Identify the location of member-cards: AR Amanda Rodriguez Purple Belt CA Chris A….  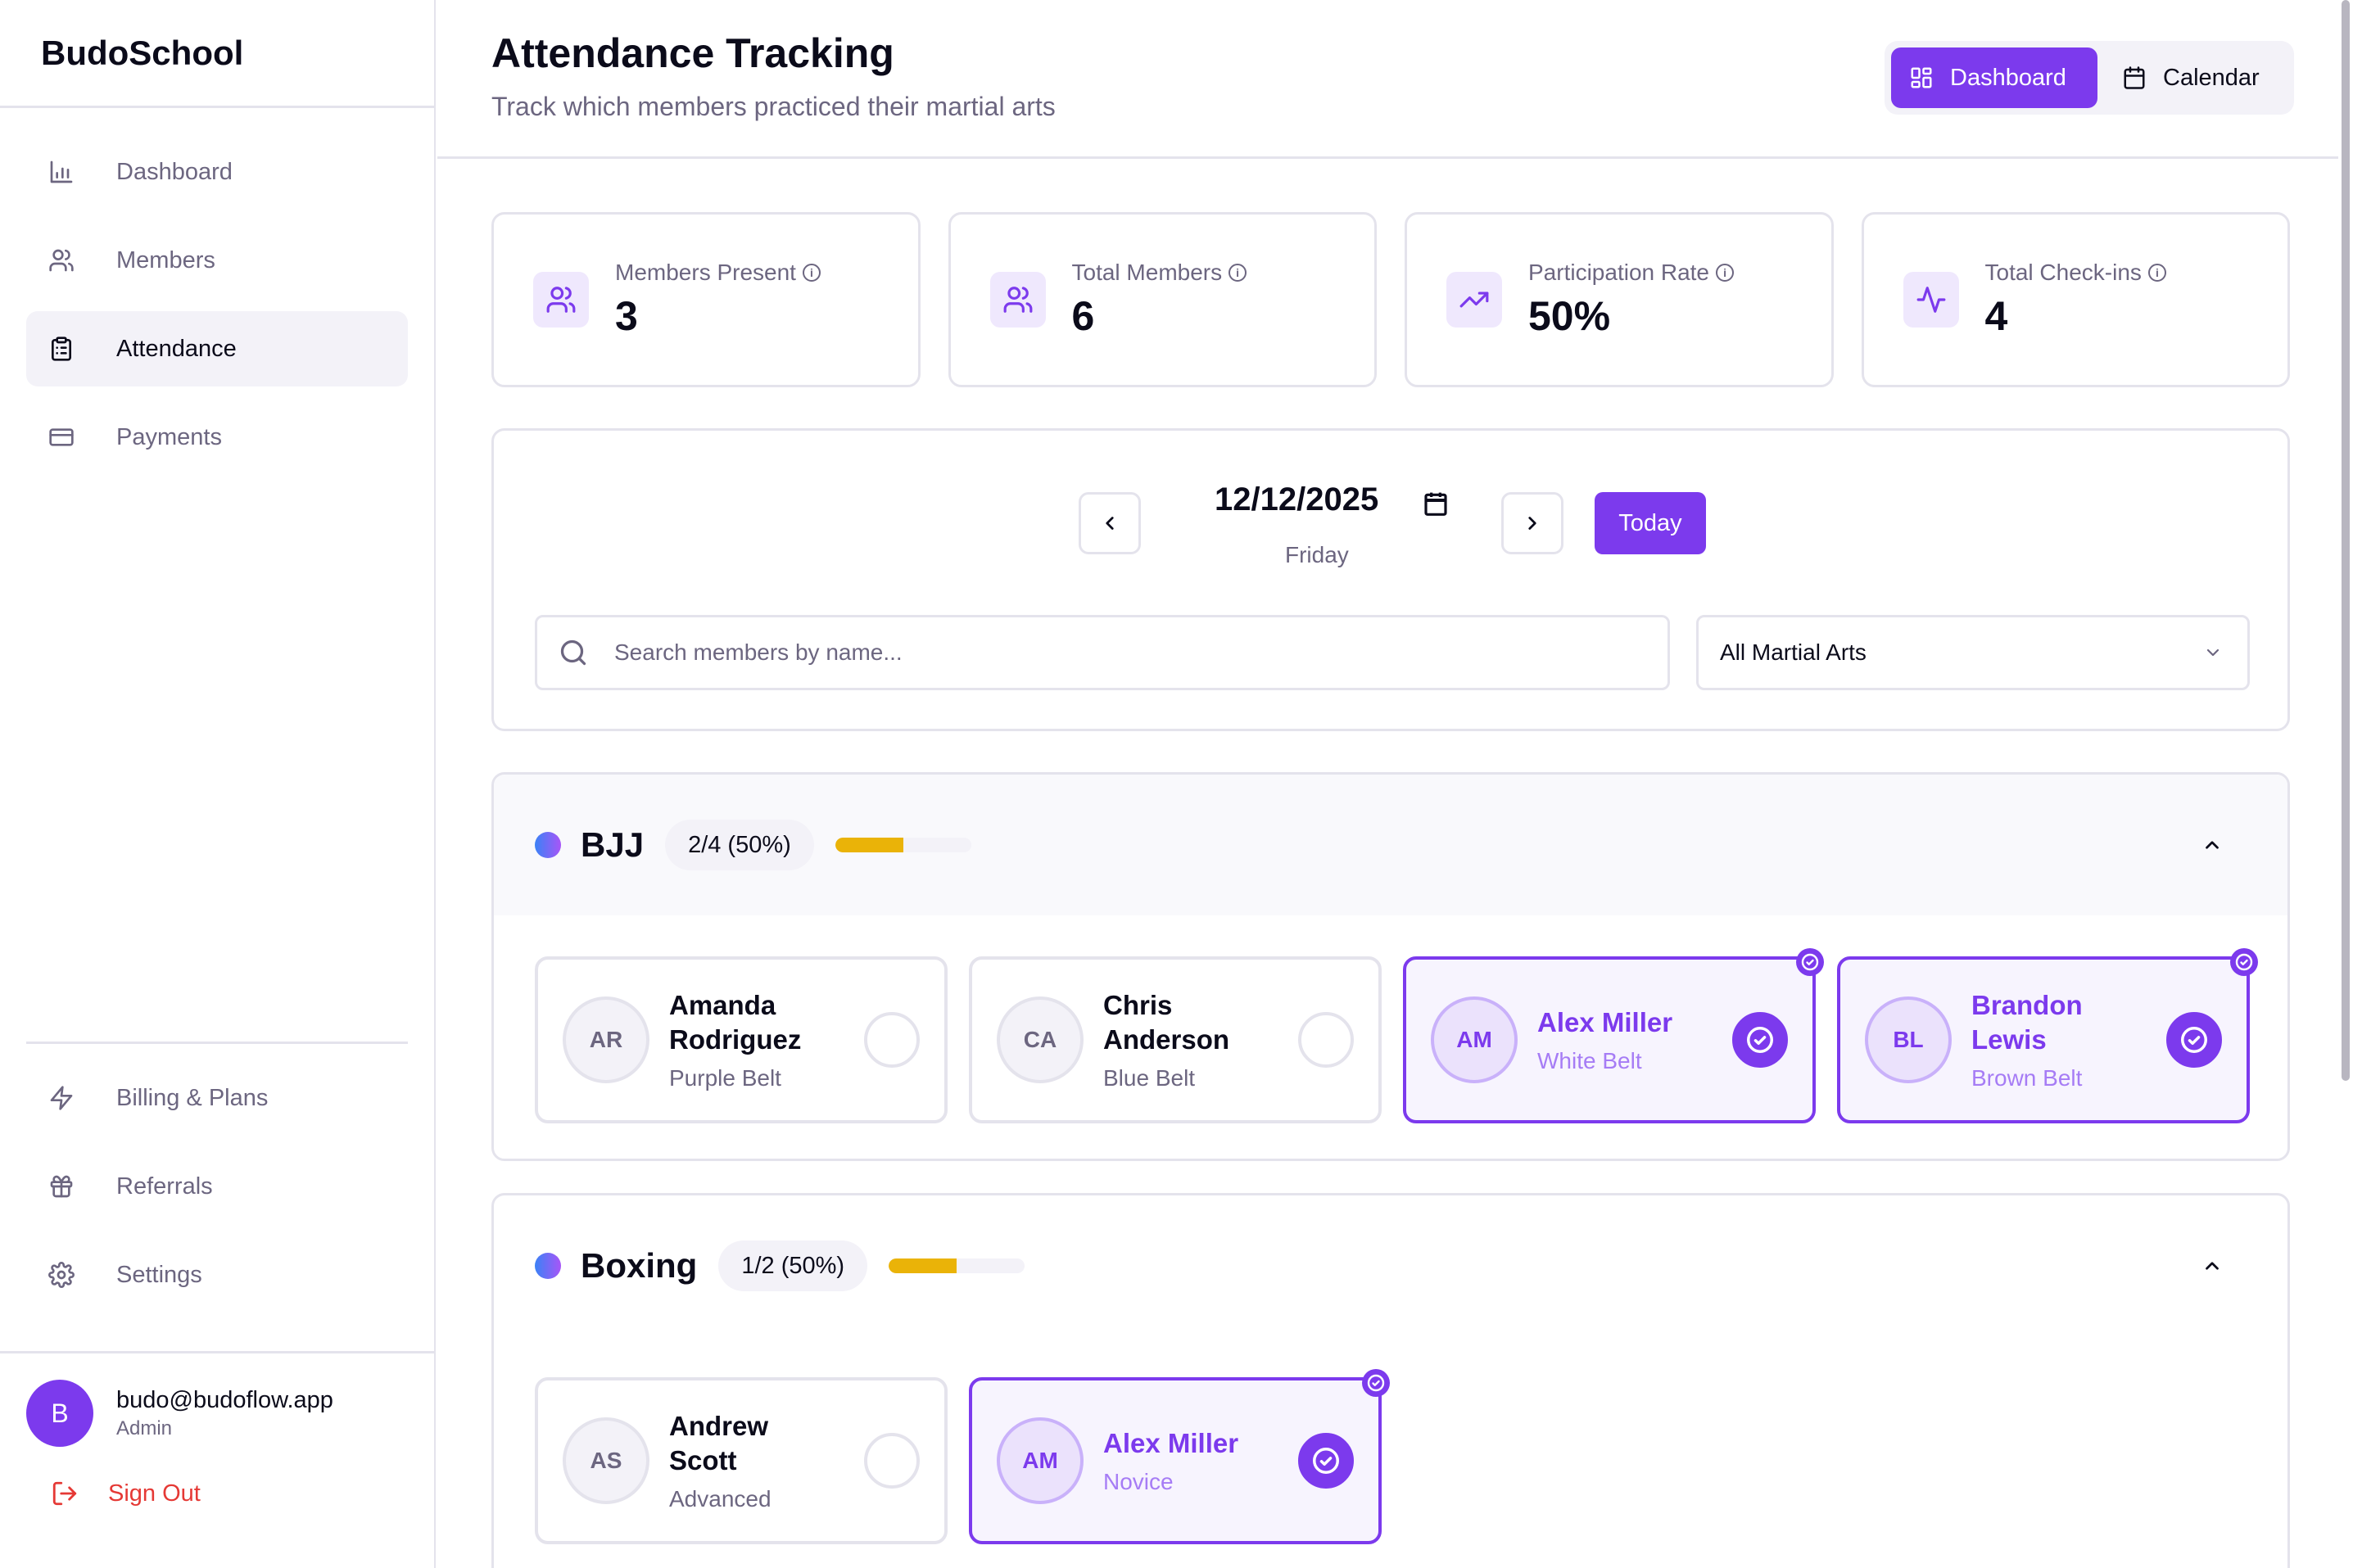
(1390, 1019).